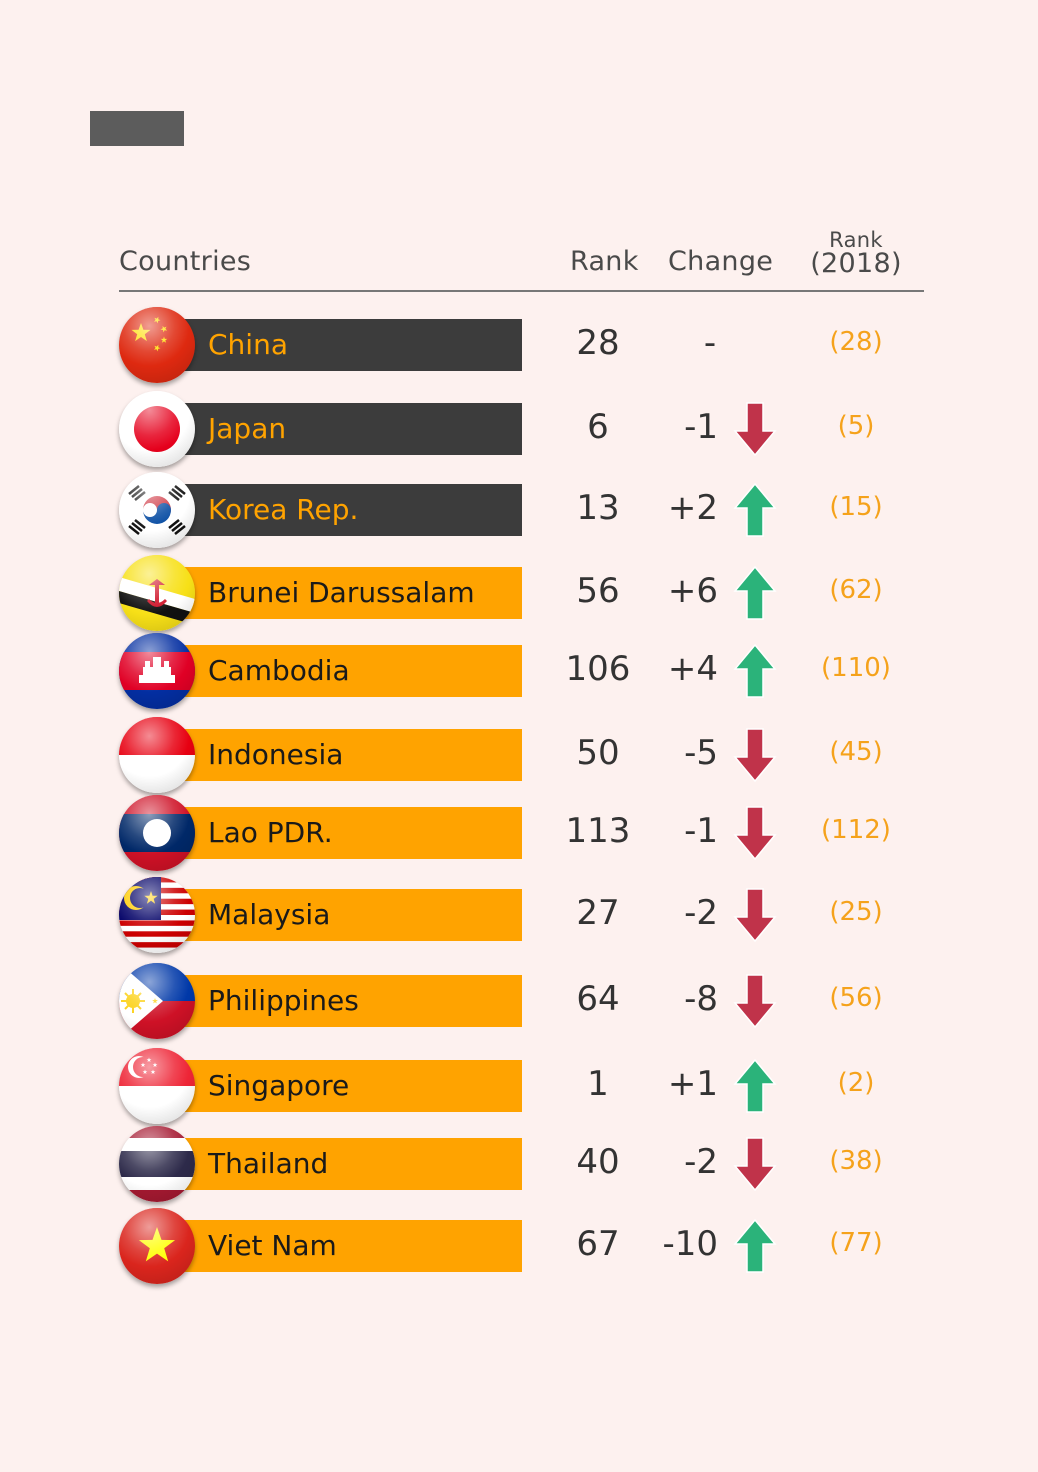 Image resolution: width=1038 pixels, height=1472 pixels. I want to click on header-rank-2018-label: Rank, so click(856, 240).